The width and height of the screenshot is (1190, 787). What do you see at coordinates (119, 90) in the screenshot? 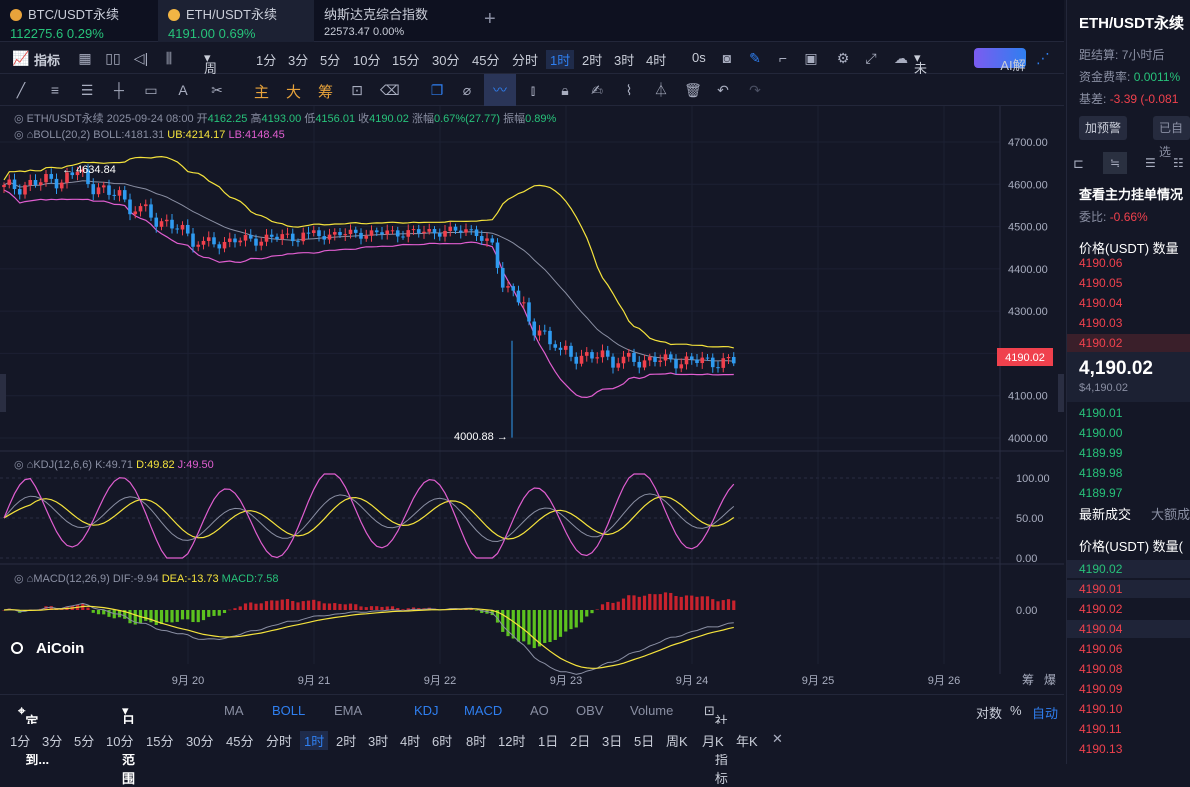
I see `horizontal-line-icon: ┼` at bounding box center [119, 90].